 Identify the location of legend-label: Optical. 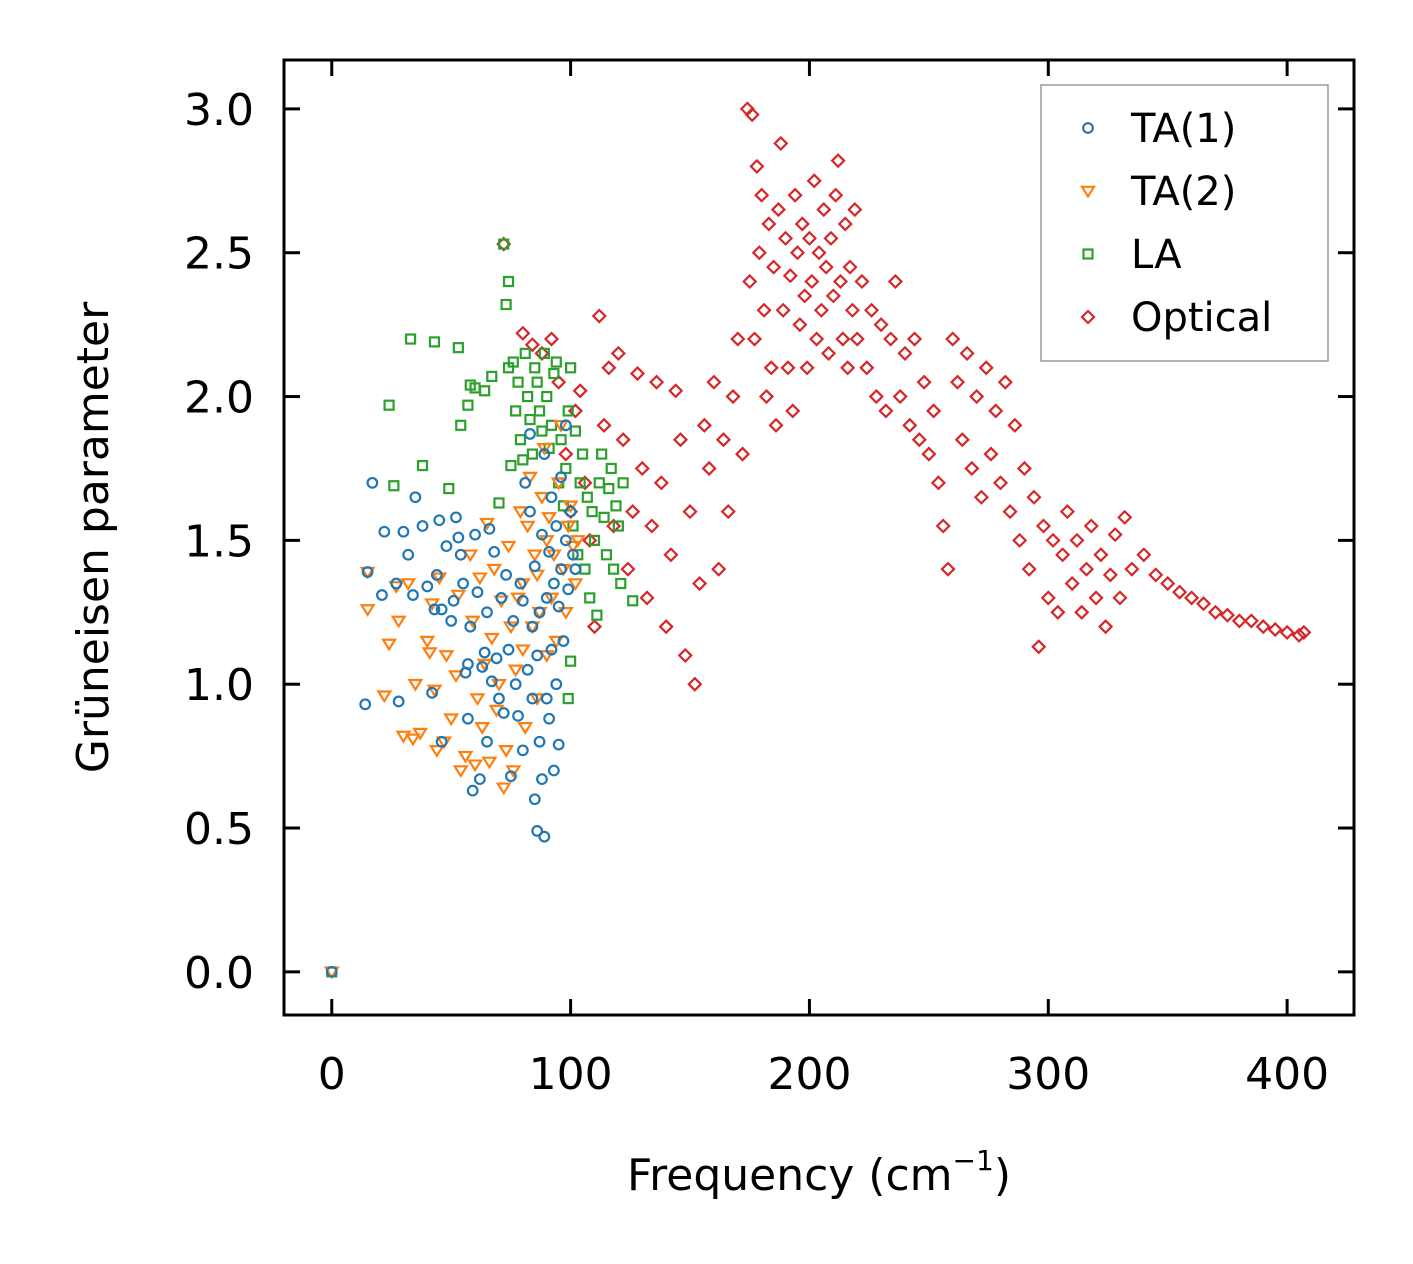
(1201, 318).